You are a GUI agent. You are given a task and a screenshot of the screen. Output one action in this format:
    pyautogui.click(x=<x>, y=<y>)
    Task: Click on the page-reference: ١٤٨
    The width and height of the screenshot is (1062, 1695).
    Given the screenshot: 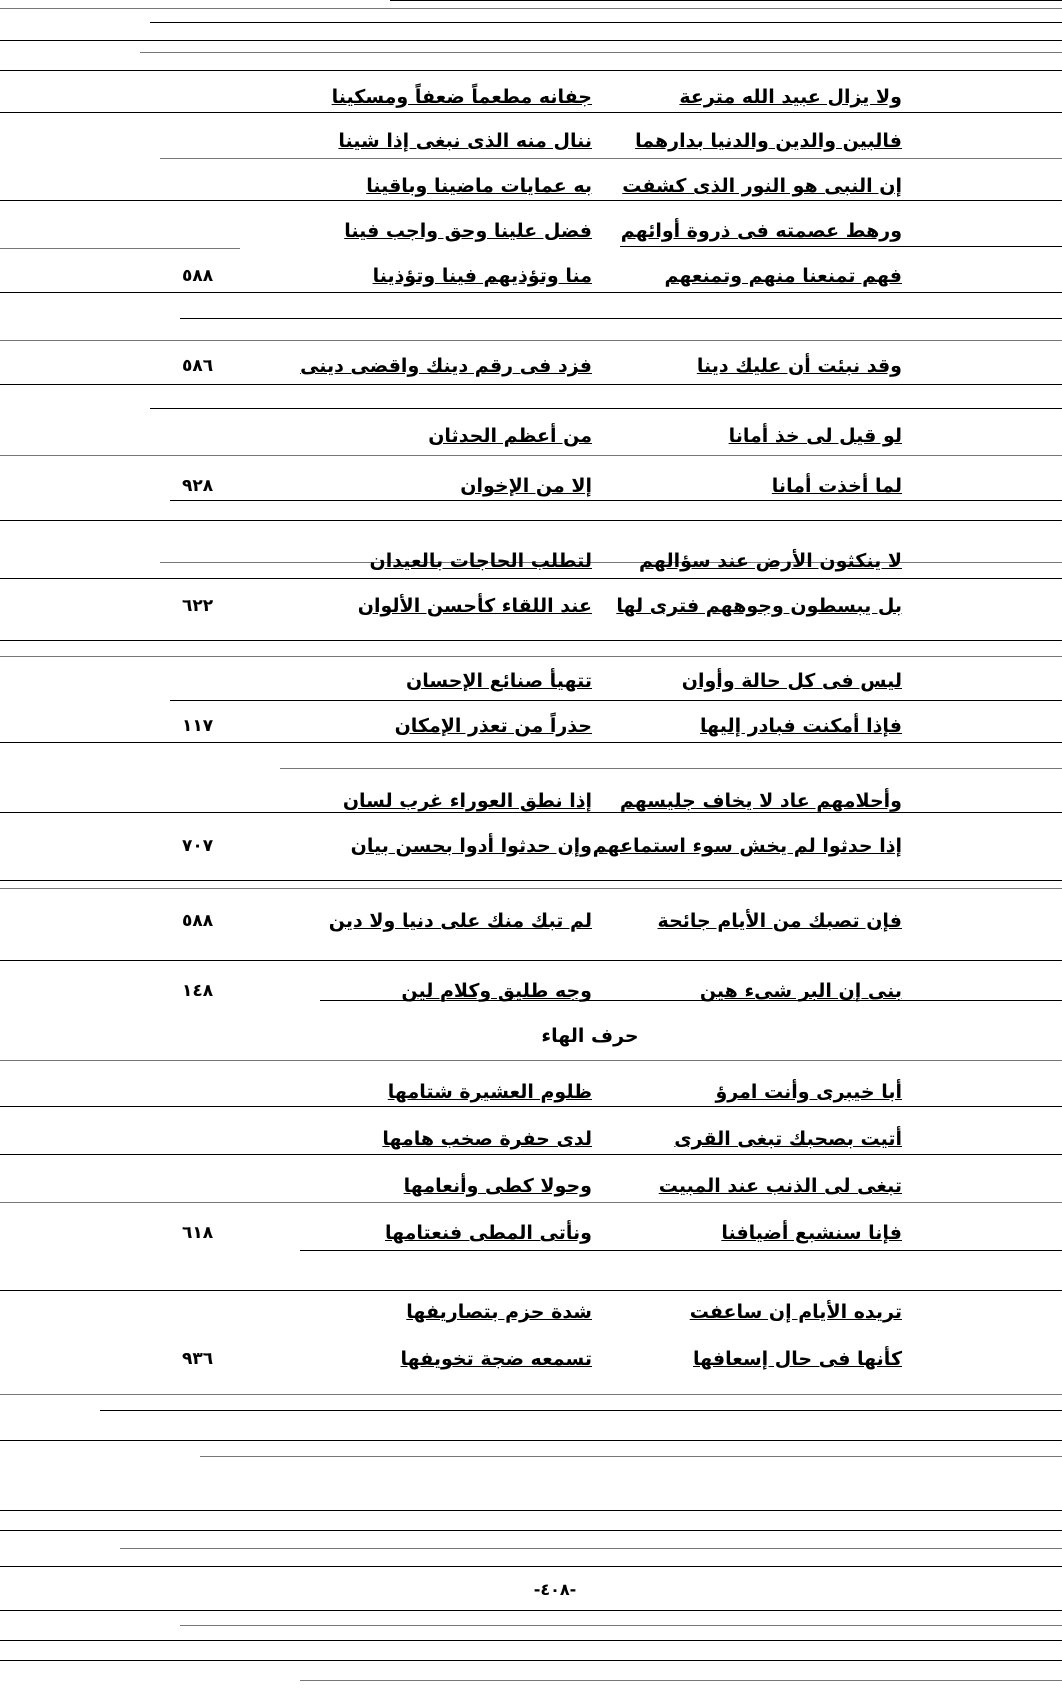 What is the action you would take?
    pyautogui.click(x=198, y=991)
    